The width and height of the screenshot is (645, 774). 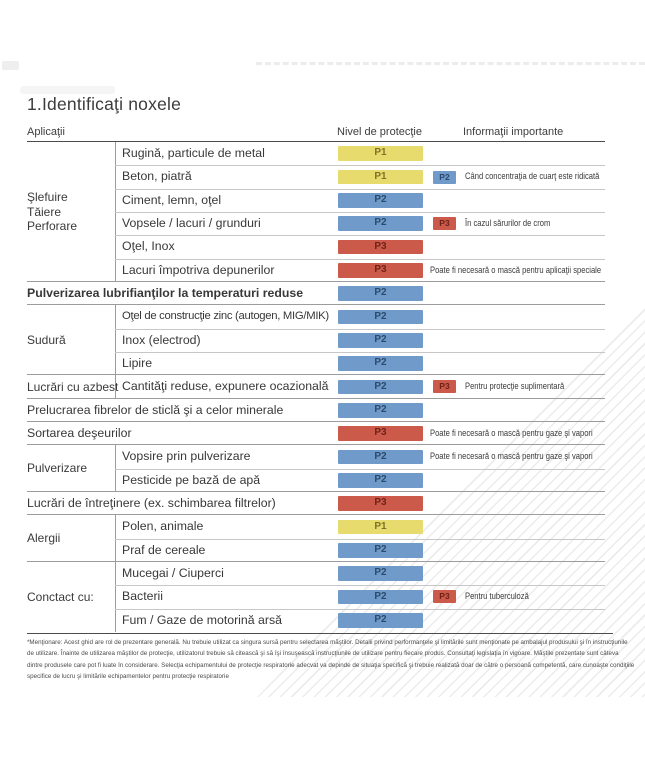 What do you see at coordinates (316, 550) in the screenshot?
I see `table-row: Praf de cereale P2` at bounding box center [316, 550].